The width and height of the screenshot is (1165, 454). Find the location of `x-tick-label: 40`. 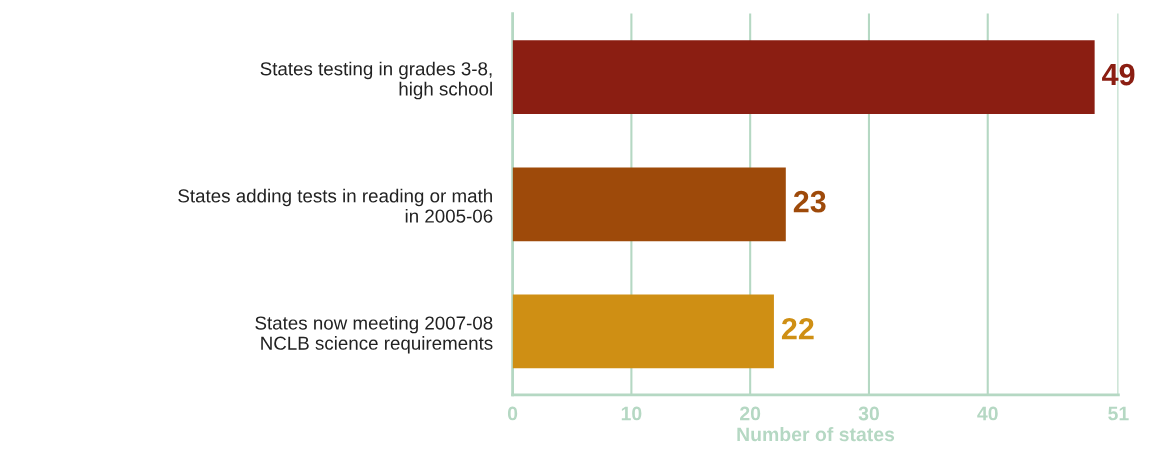

x-tick-label: 40 is located at coordinates (987, 413).